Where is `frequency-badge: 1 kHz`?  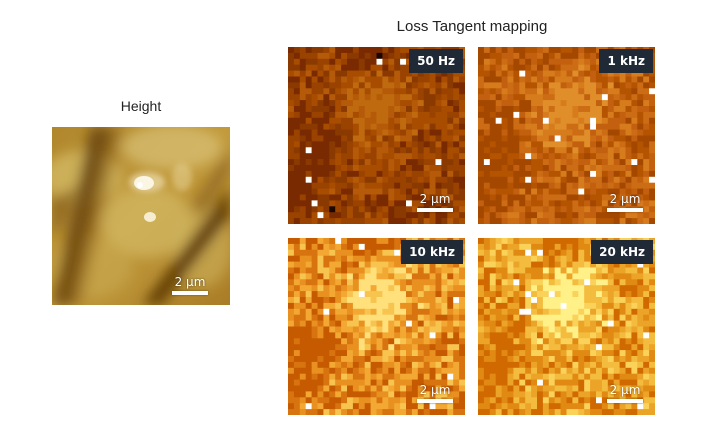
frequency-badge: 1 kHz is located at coordinates (626, 61).